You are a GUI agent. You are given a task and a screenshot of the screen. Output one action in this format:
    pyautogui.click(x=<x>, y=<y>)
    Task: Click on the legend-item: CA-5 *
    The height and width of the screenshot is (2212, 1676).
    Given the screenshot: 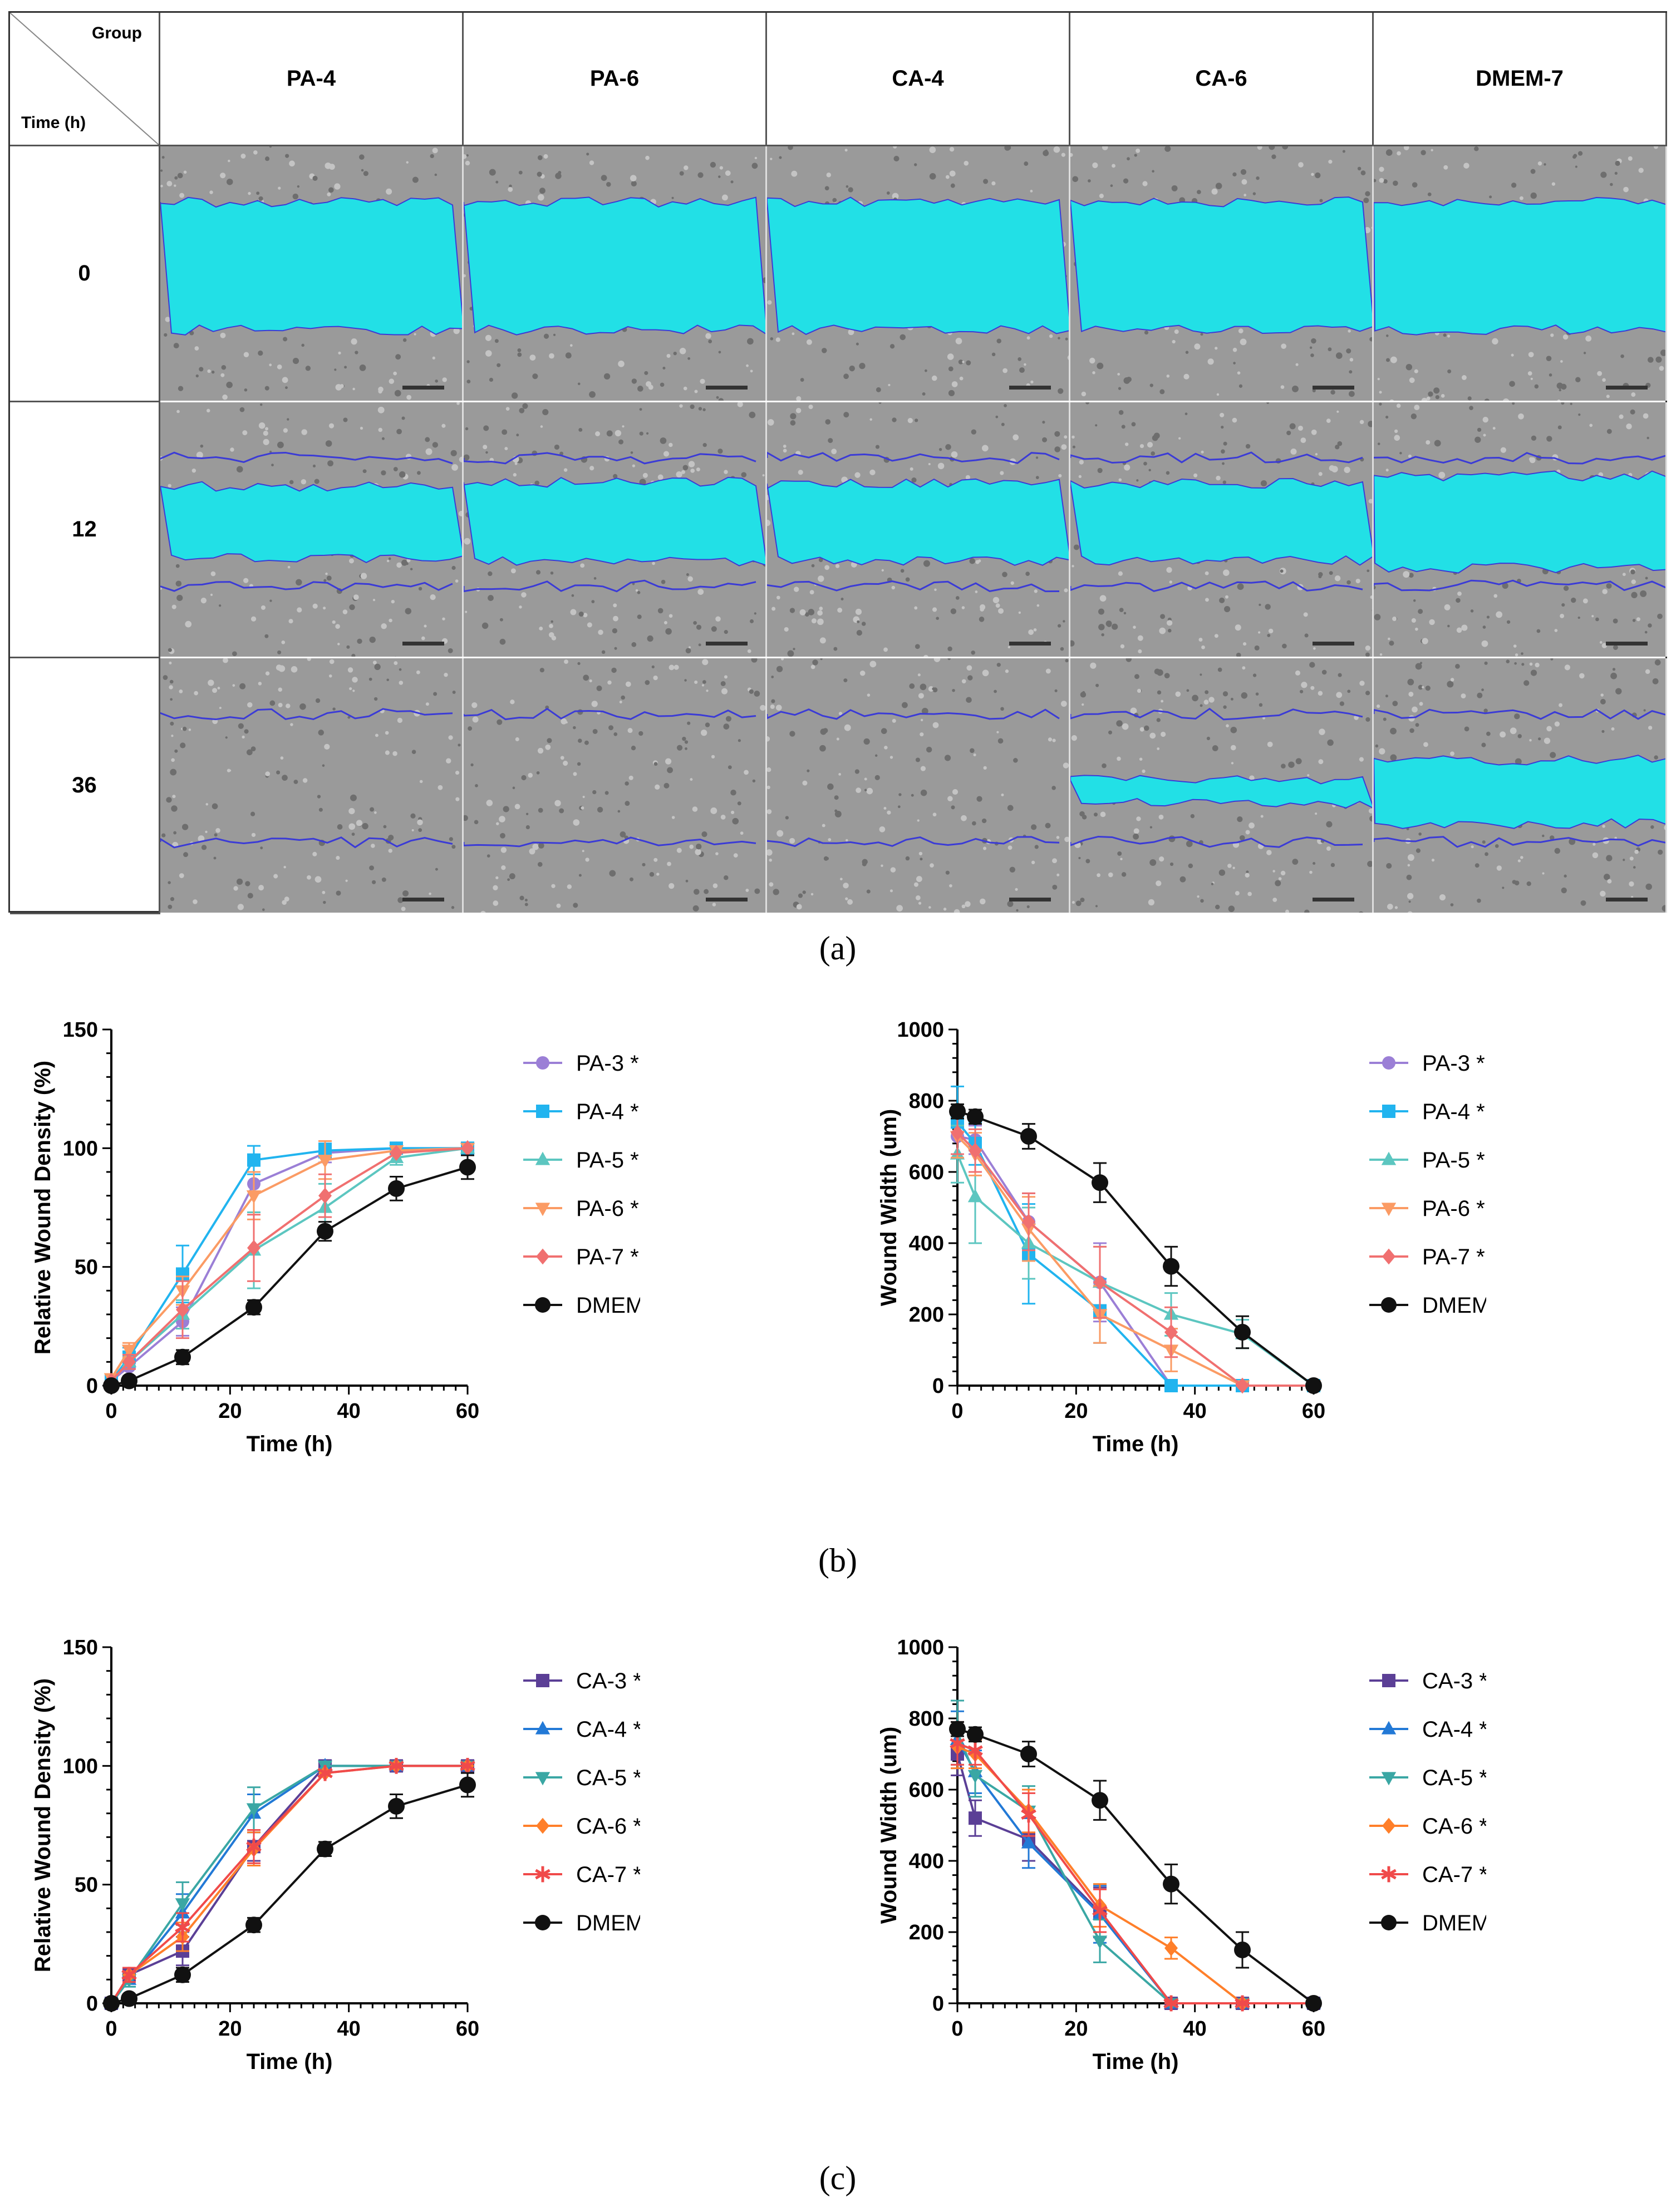 What is the action you would take?
    pyautogui.click(x=581, y=1778)
    